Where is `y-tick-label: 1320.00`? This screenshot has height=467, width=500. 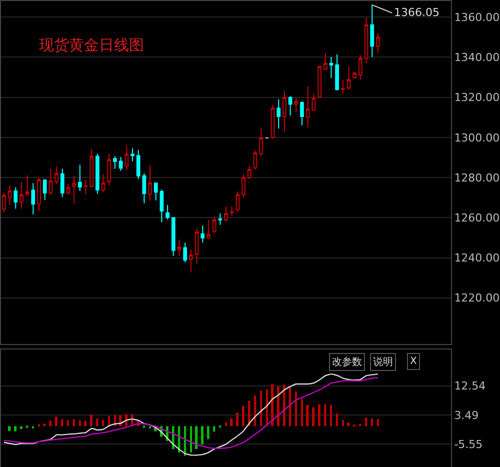
y-tick-label: 1320.00 is located at coordinates (477, 97).